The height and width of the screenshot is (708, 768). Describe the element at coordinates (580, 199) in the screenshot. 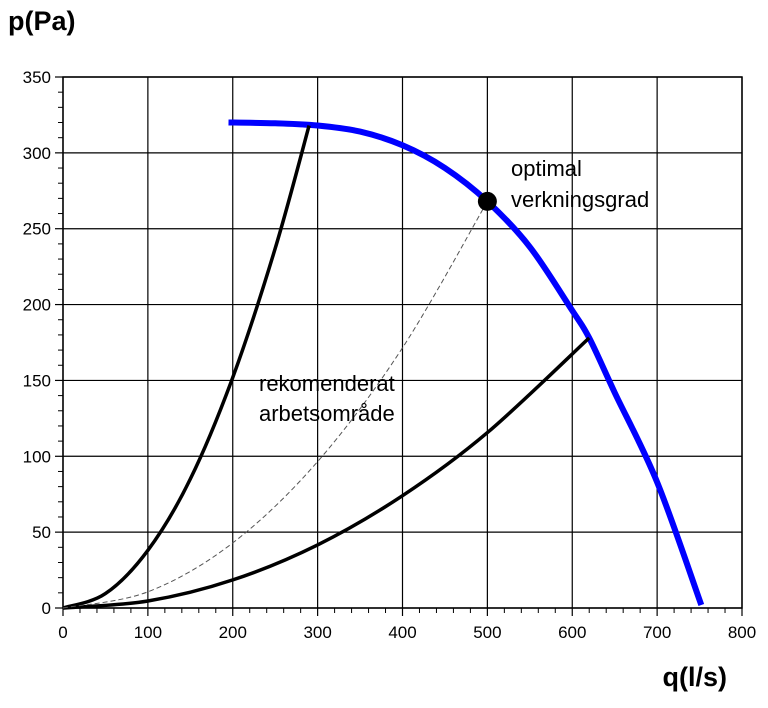

I see `annotation-optimal-line2: verkningsgrad` at that location.